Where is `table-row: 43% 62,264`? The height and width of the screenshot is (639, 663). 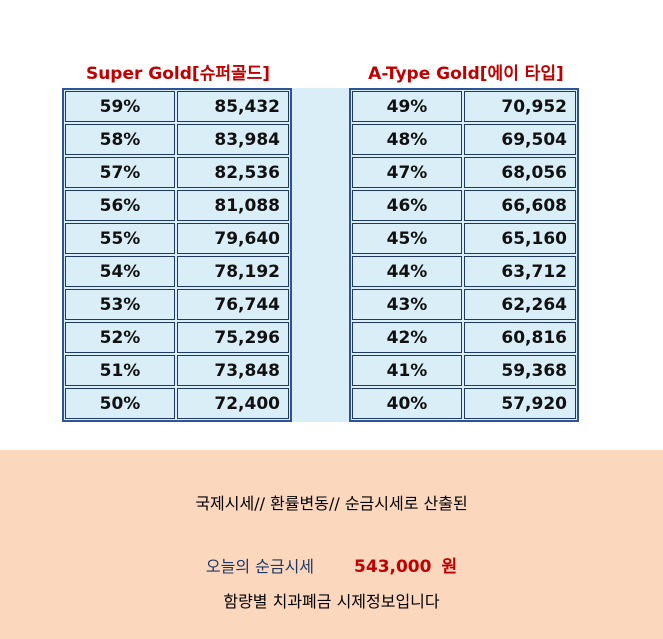 table-row: 43% 62,264 is located at coordinates (464, 304).